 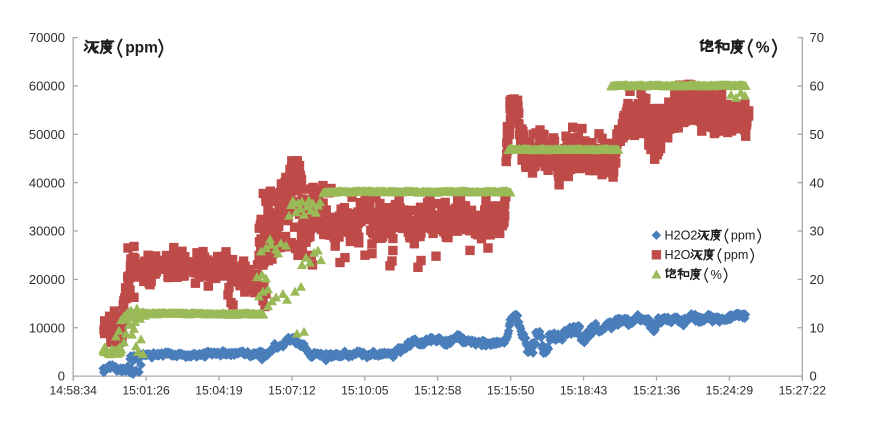 What do you see at coordinates (817, 37) in the screenshot?
I see `svg-text: 70` at bounding box center [817, 37].